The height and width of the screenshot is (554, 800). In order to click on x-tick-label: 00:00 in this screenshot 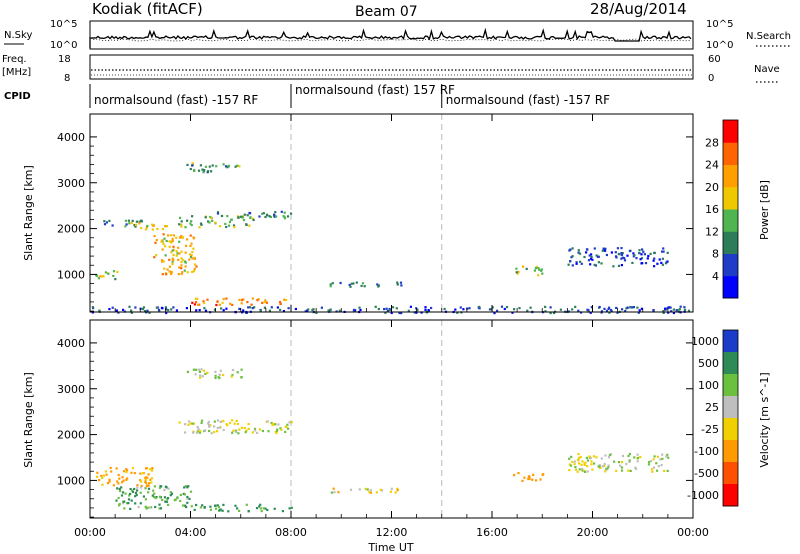, I will do `click(90, 532)`.